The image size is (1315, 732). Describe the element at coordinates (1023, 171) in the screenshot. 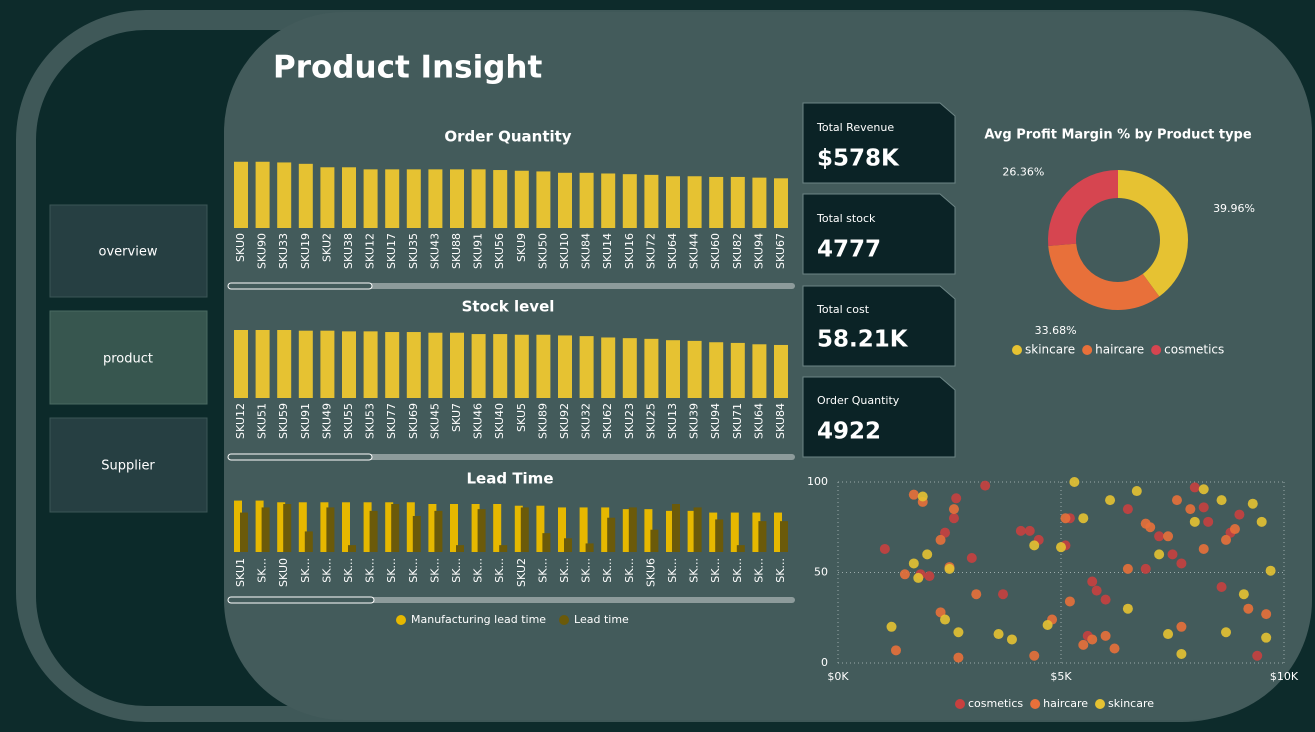

I see `data-label: 26.36%` at that location.